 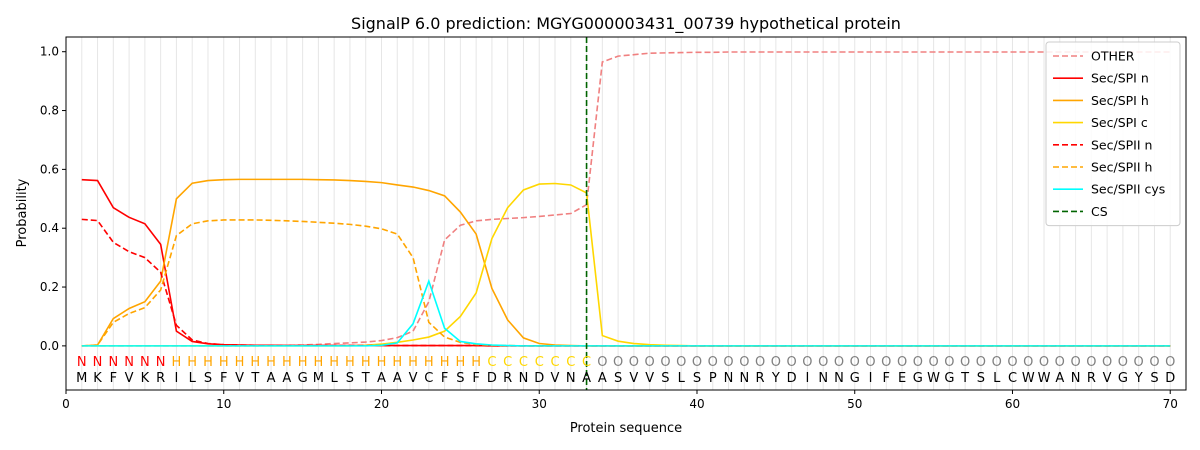 What do you see at coordinates (223, 404) in the screenshot?
I see `x-tick-label: 10` at bounding box center [223, 404].